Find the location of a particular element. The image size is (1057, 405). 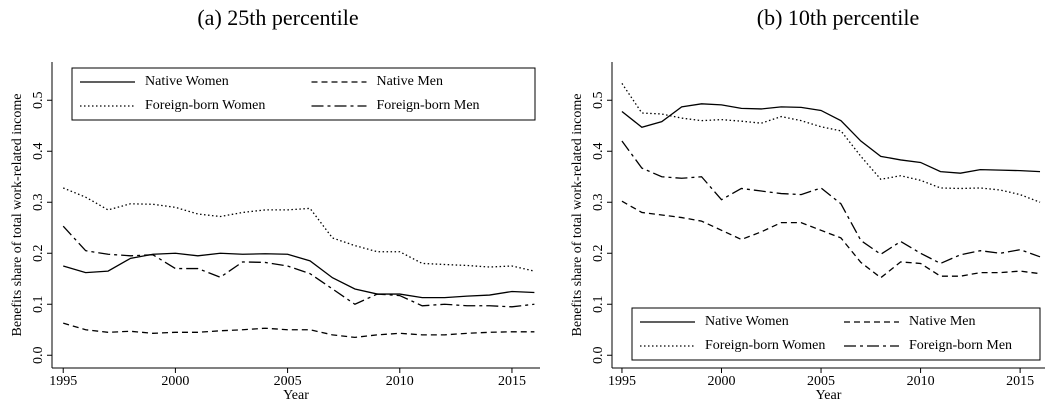

panel-title: (b) 10th percentile is located at coordinates (838, 17).